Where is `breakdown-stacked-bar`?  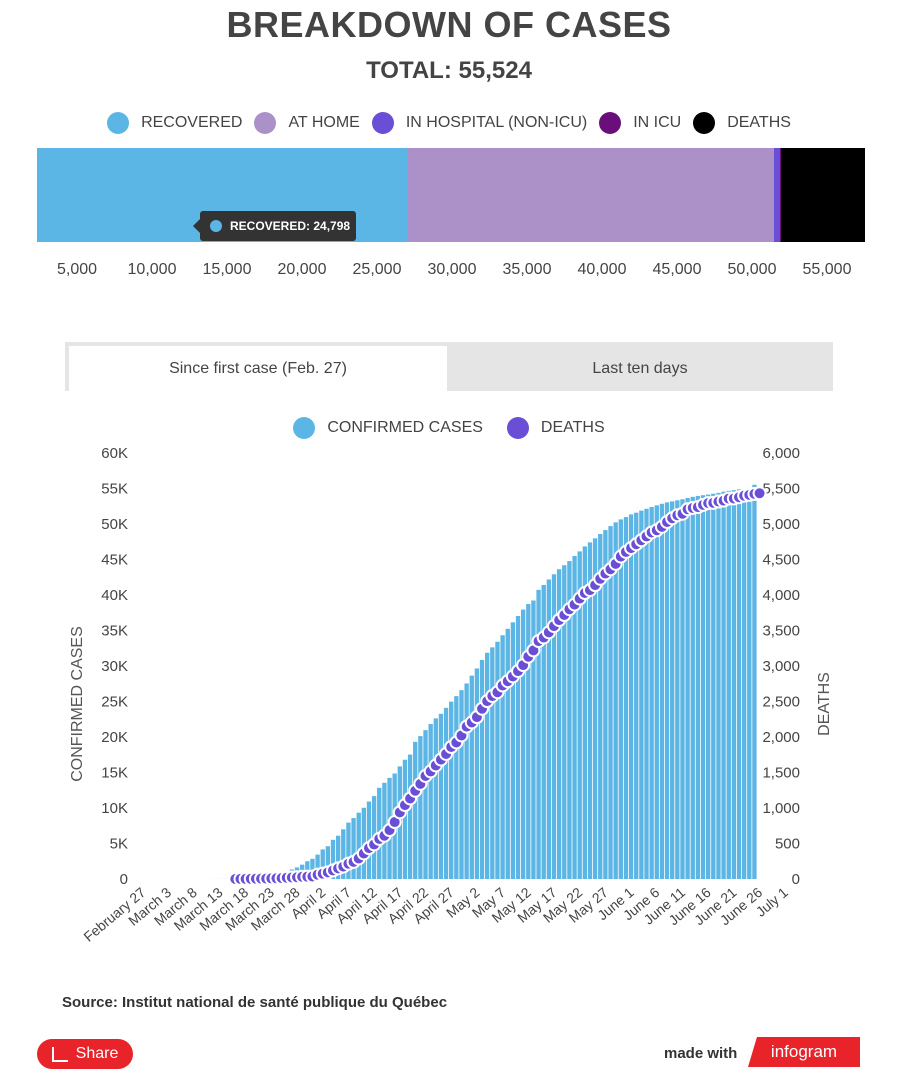
breakdown-stacked-bar is located at coordinates (451, 195).